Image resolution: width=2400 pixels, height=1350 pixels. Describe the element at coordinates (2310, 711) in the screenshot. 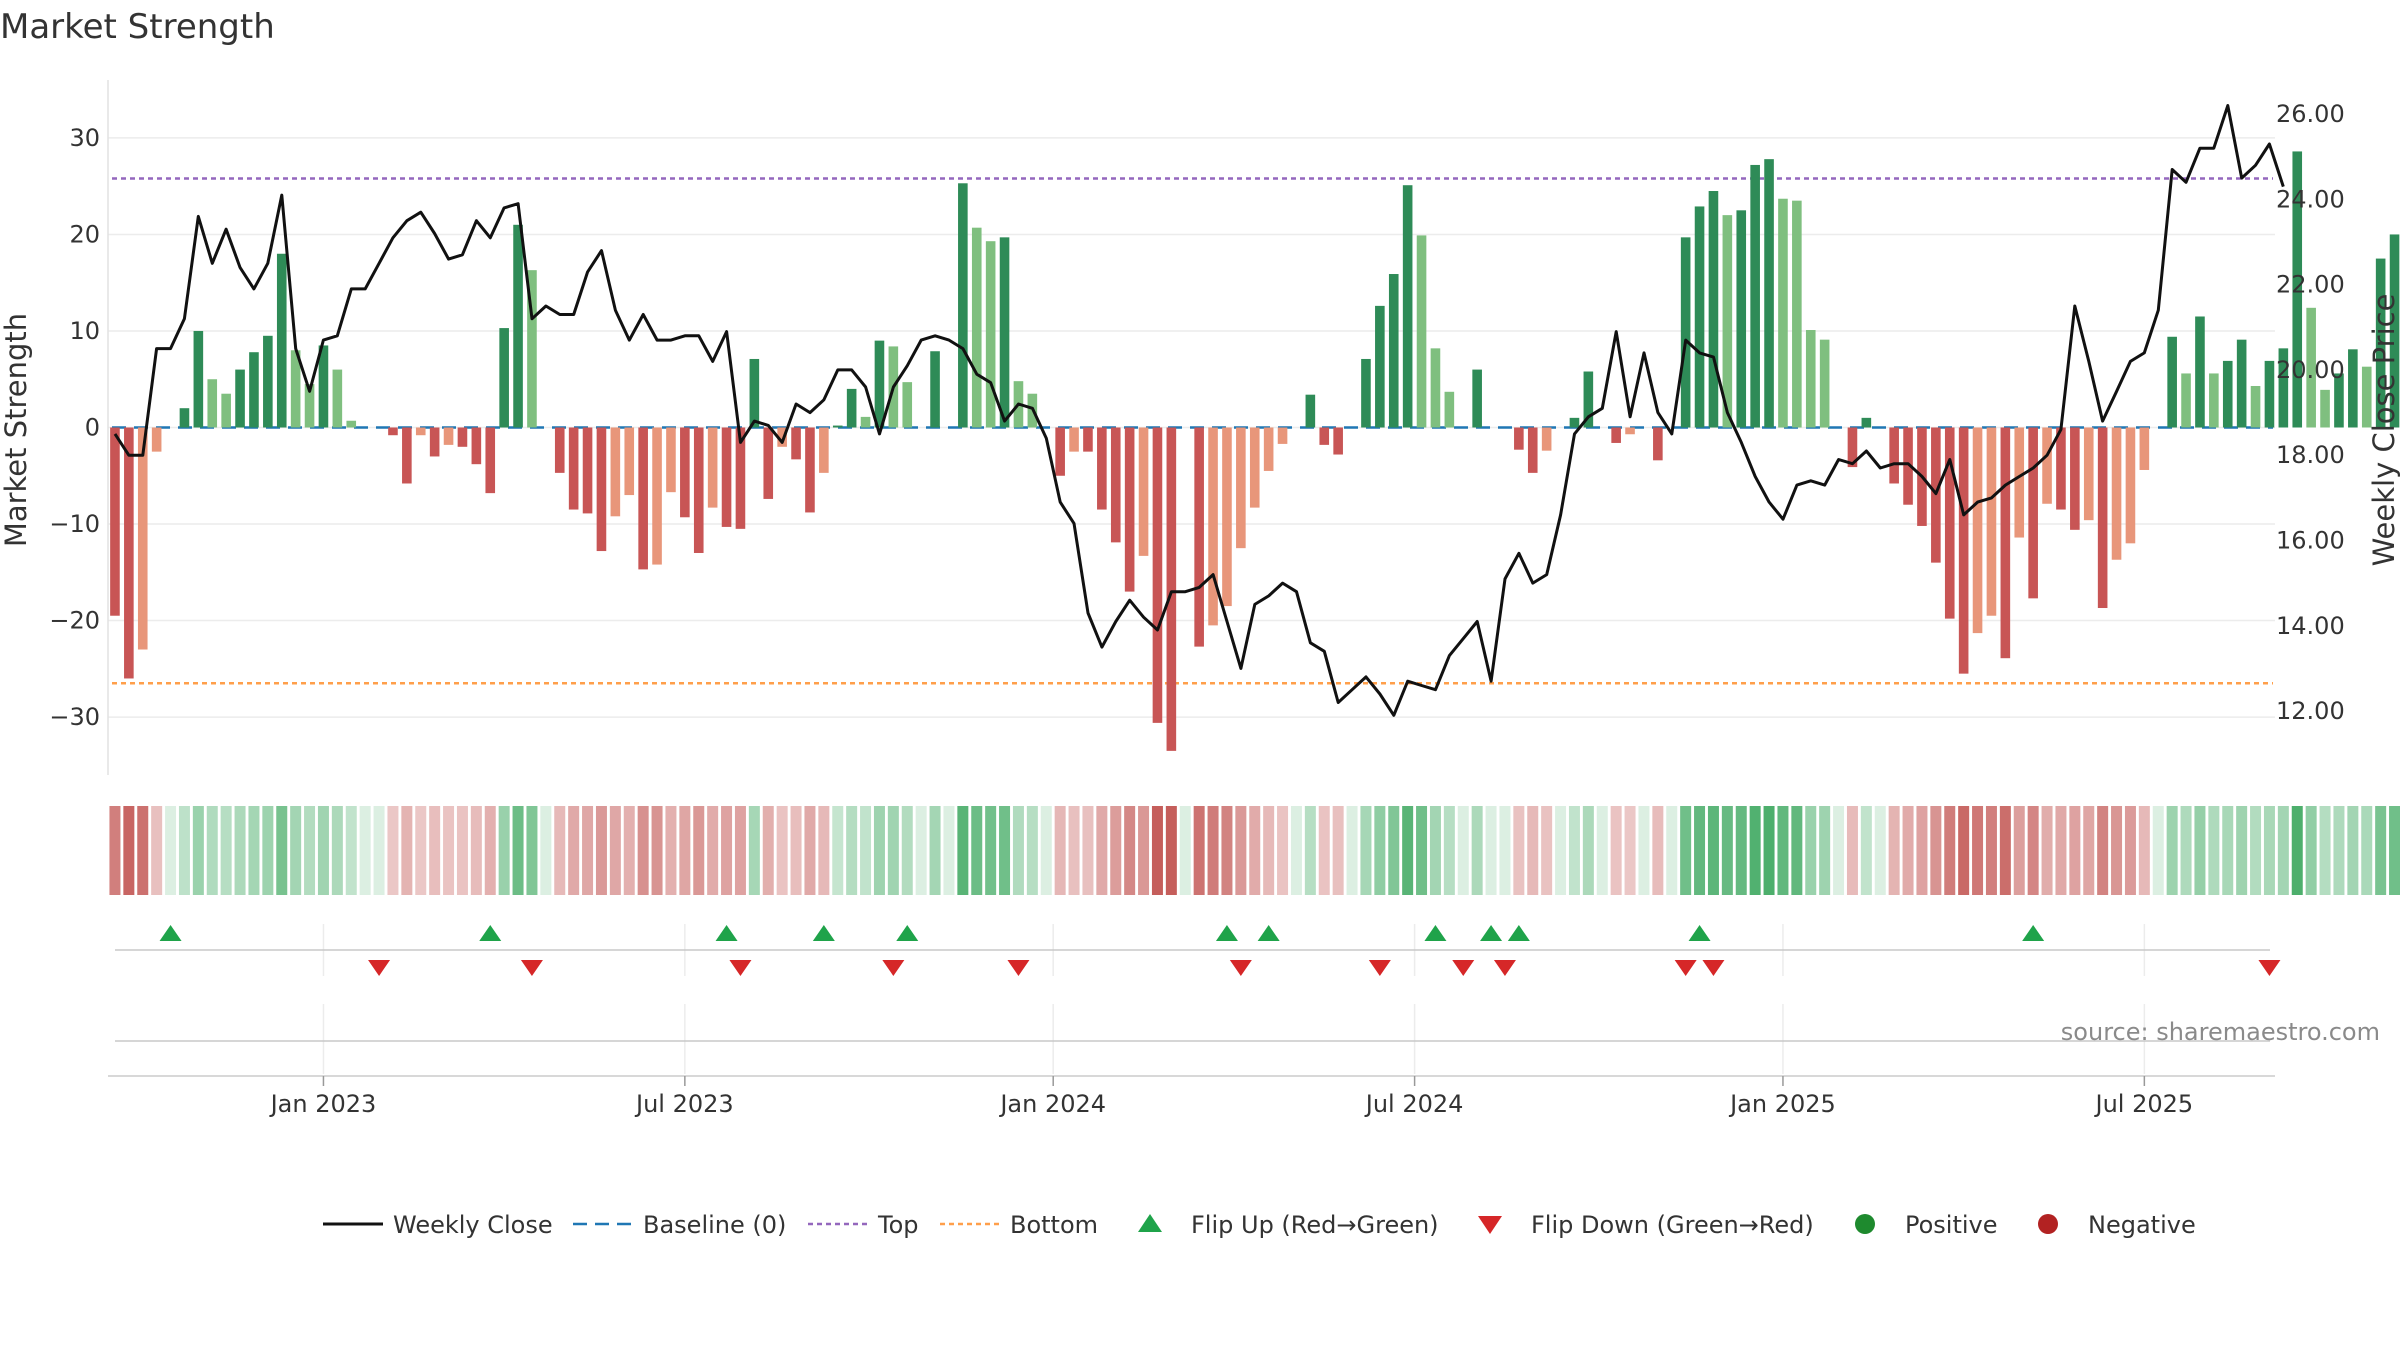

I see `right-tick-label: 12.00` at that location.